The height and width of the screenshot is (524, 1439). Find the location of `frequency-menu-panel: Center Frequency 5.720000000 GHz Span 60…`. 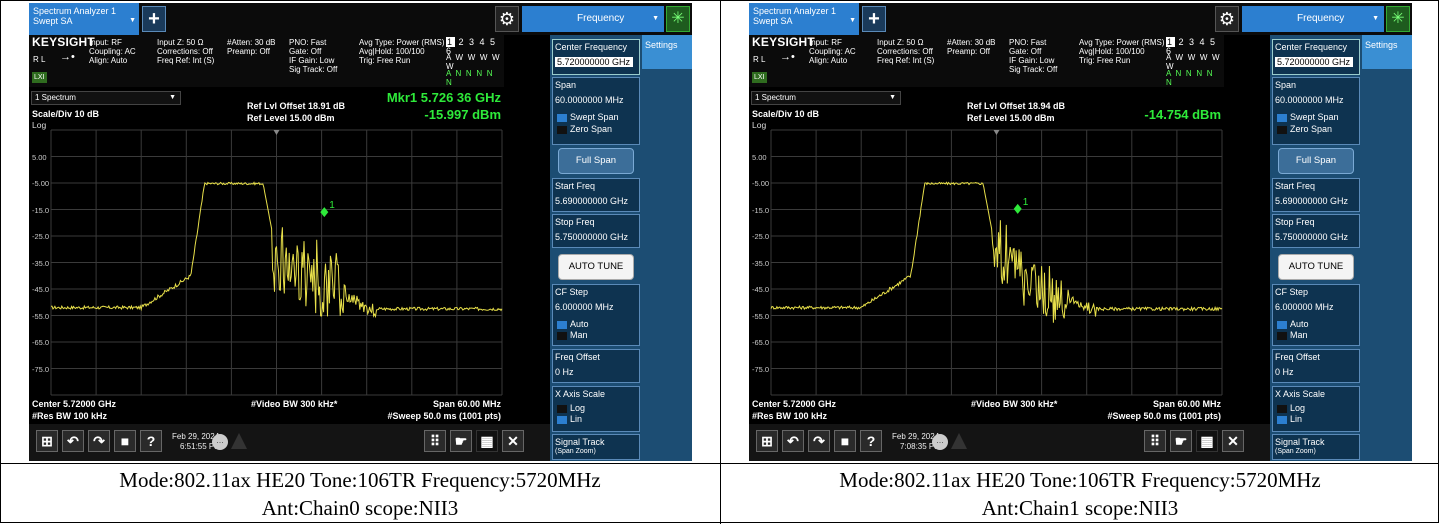

frequency-menu-panel: Center Frequency 5.720000000 GHz Span 60… is located at coordinates (1316, 248).